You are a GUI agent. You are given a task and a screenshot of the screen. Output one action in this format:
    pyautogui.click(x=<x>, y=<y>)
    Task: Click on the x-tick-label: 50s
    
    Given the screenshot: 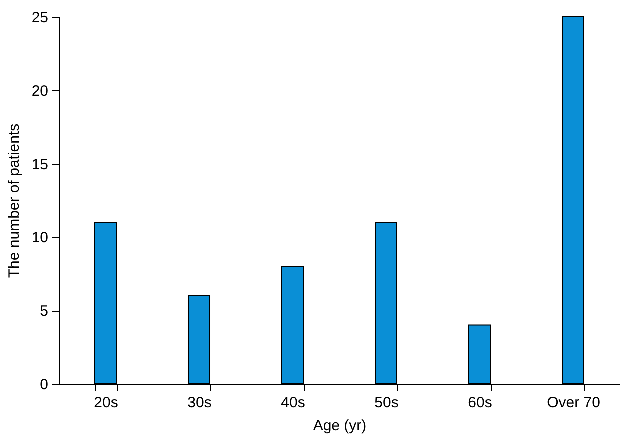 What is the action you would take?
    pyautogui.click(x=386, y=403)
    